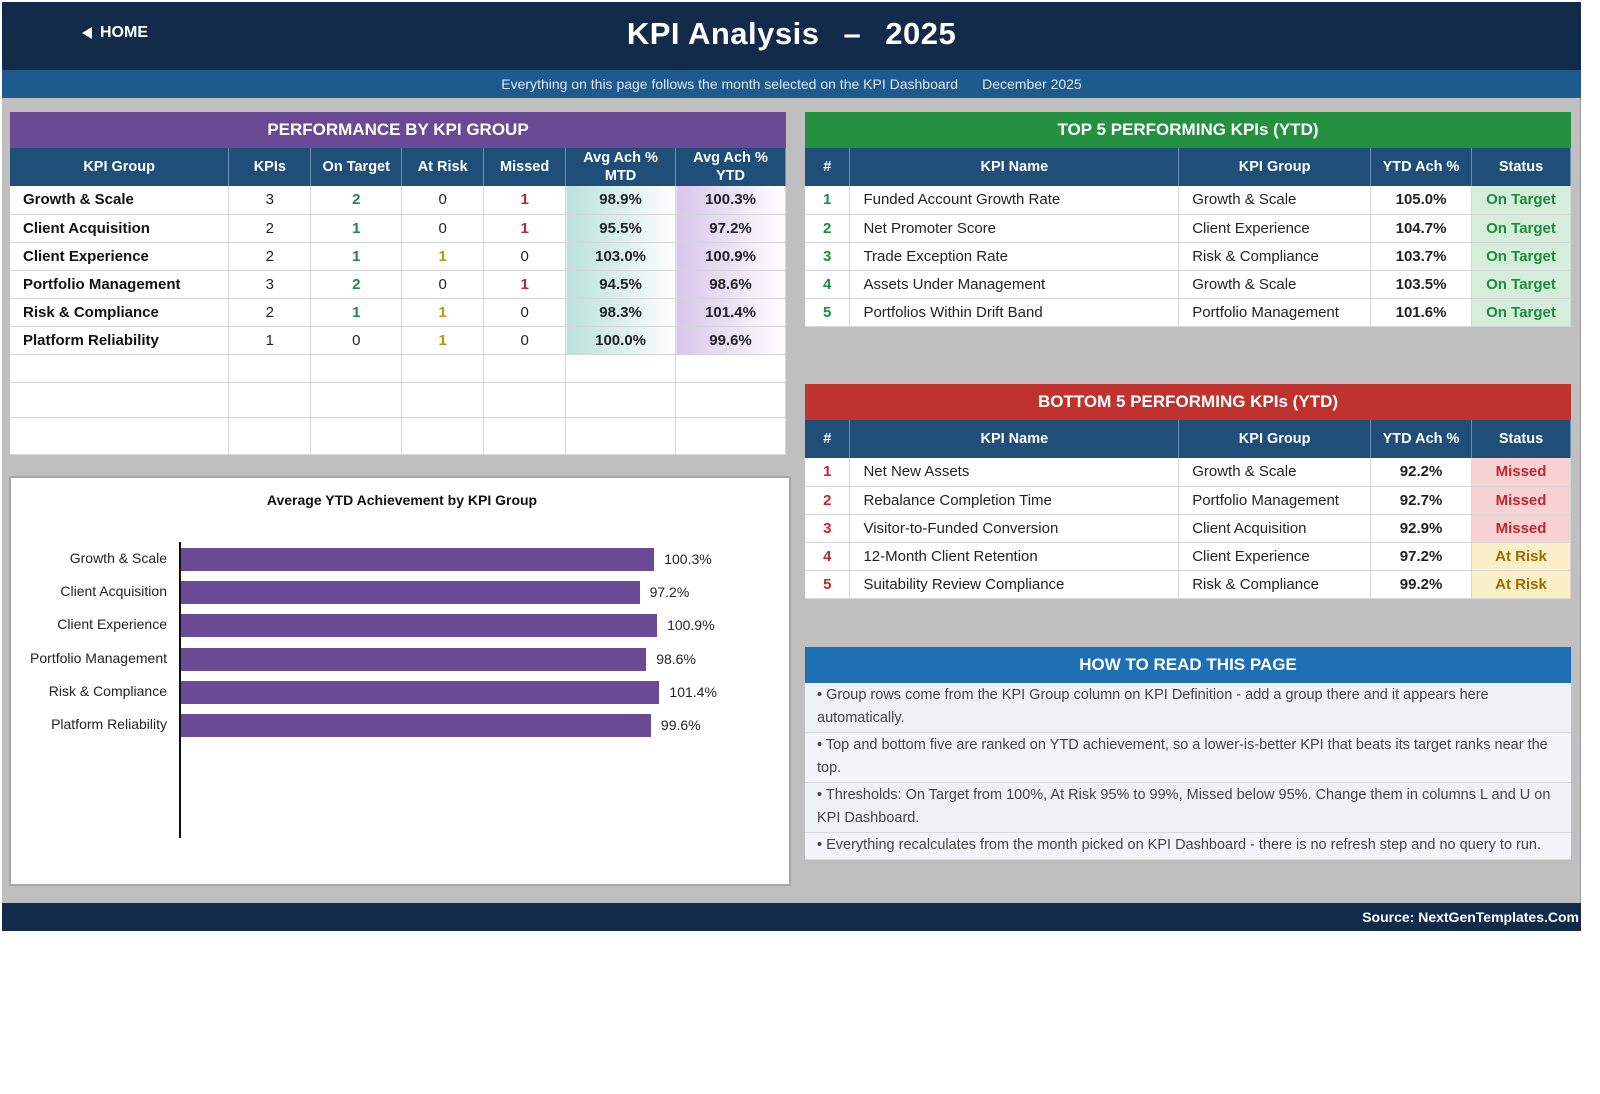 The width and height of the screenshot is (1600, 1094). What do you see at coordinates (1014, 312) in the screenshot?
I see `kpi-name-cell: Portfolios Within Drift Band` at bounding box center [1014, 312].